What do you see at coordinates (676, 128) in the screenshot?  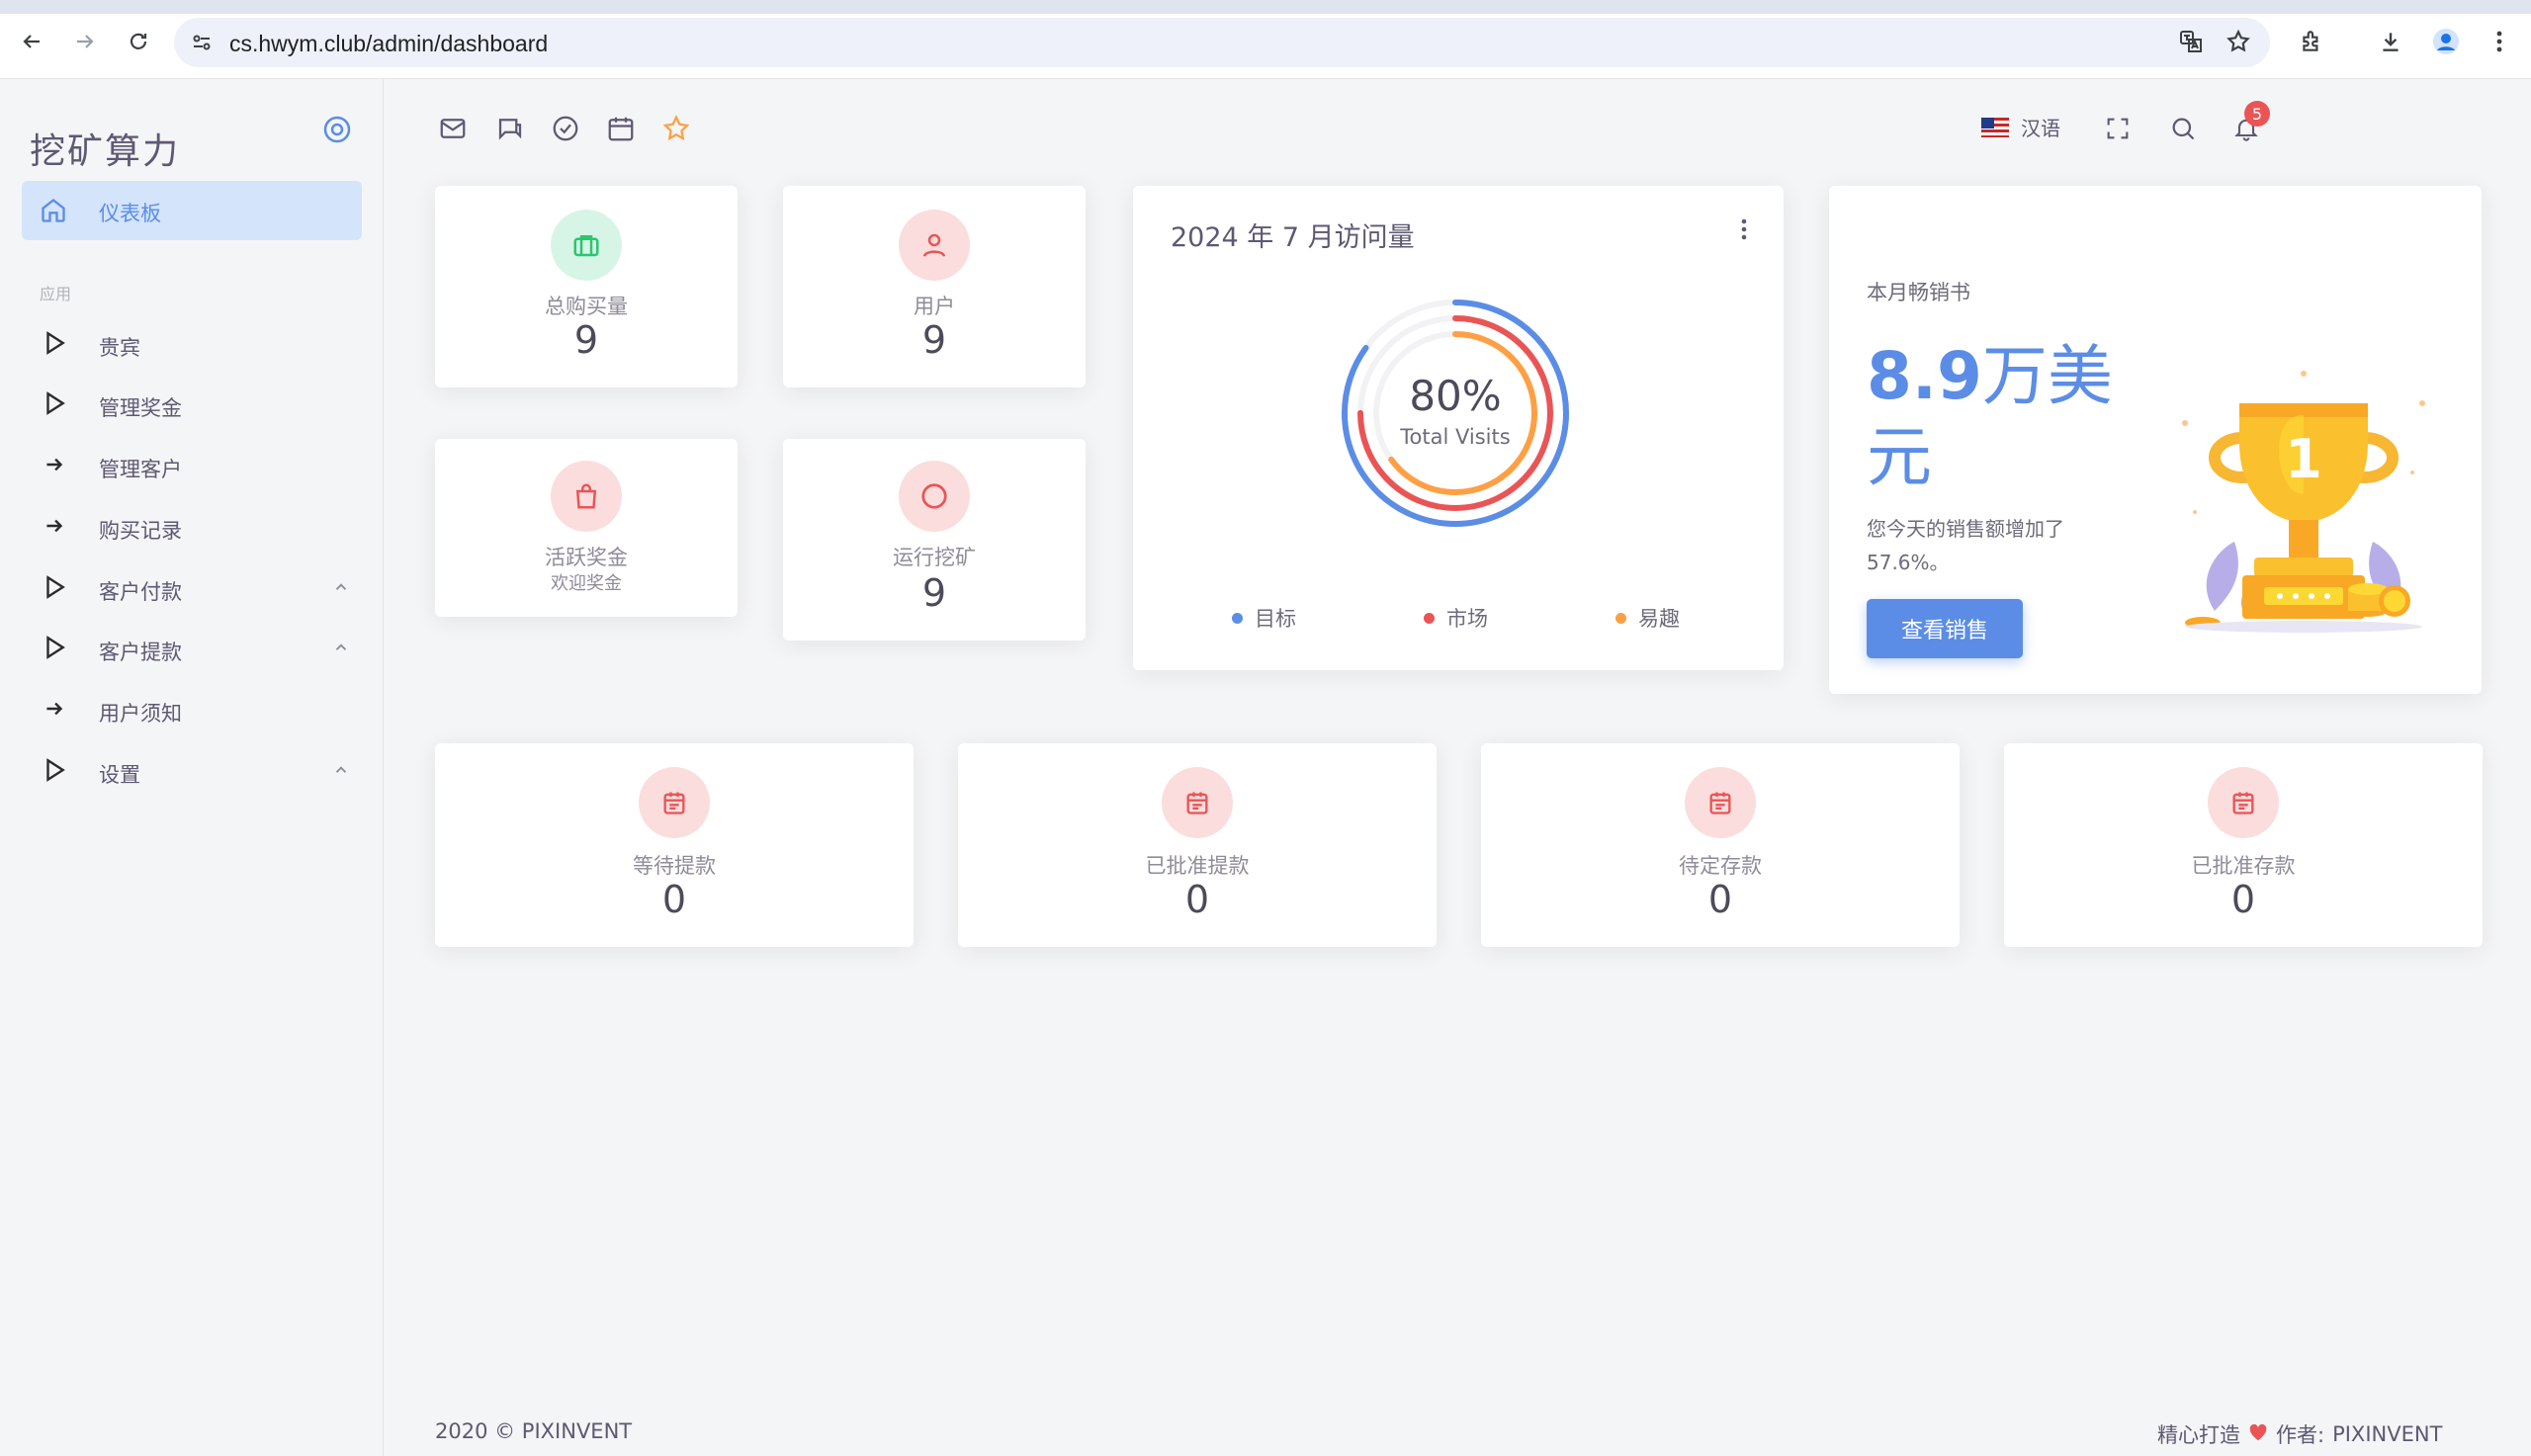 I see `star-icon` at bounding box center [676, 128].